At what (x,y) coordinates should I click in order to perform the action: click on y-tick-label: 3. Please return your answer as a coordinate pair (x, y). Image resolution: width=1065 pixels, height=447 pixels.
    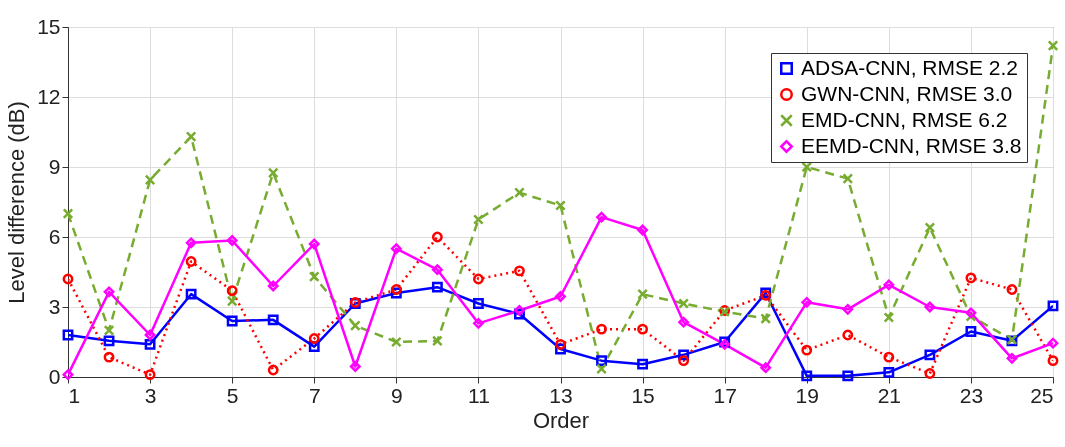
    Looking at the image, I should click on (54, 306).